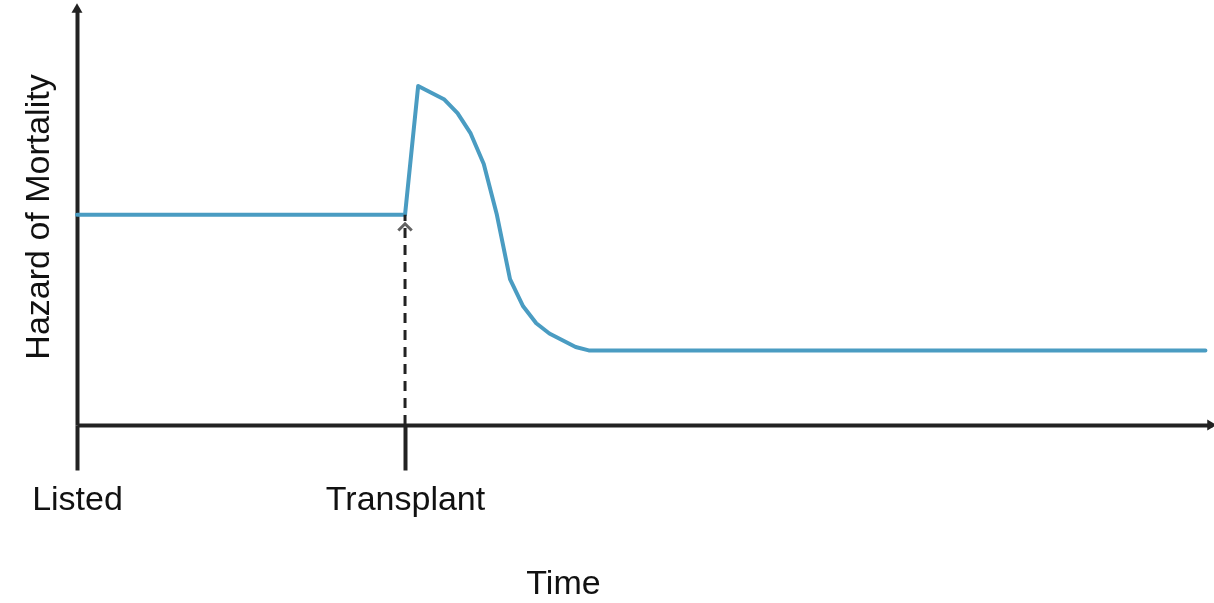 The width and height of the screenshot is (1214, 603). I want to click on x-tick-label: Listed, so click(77, 497).